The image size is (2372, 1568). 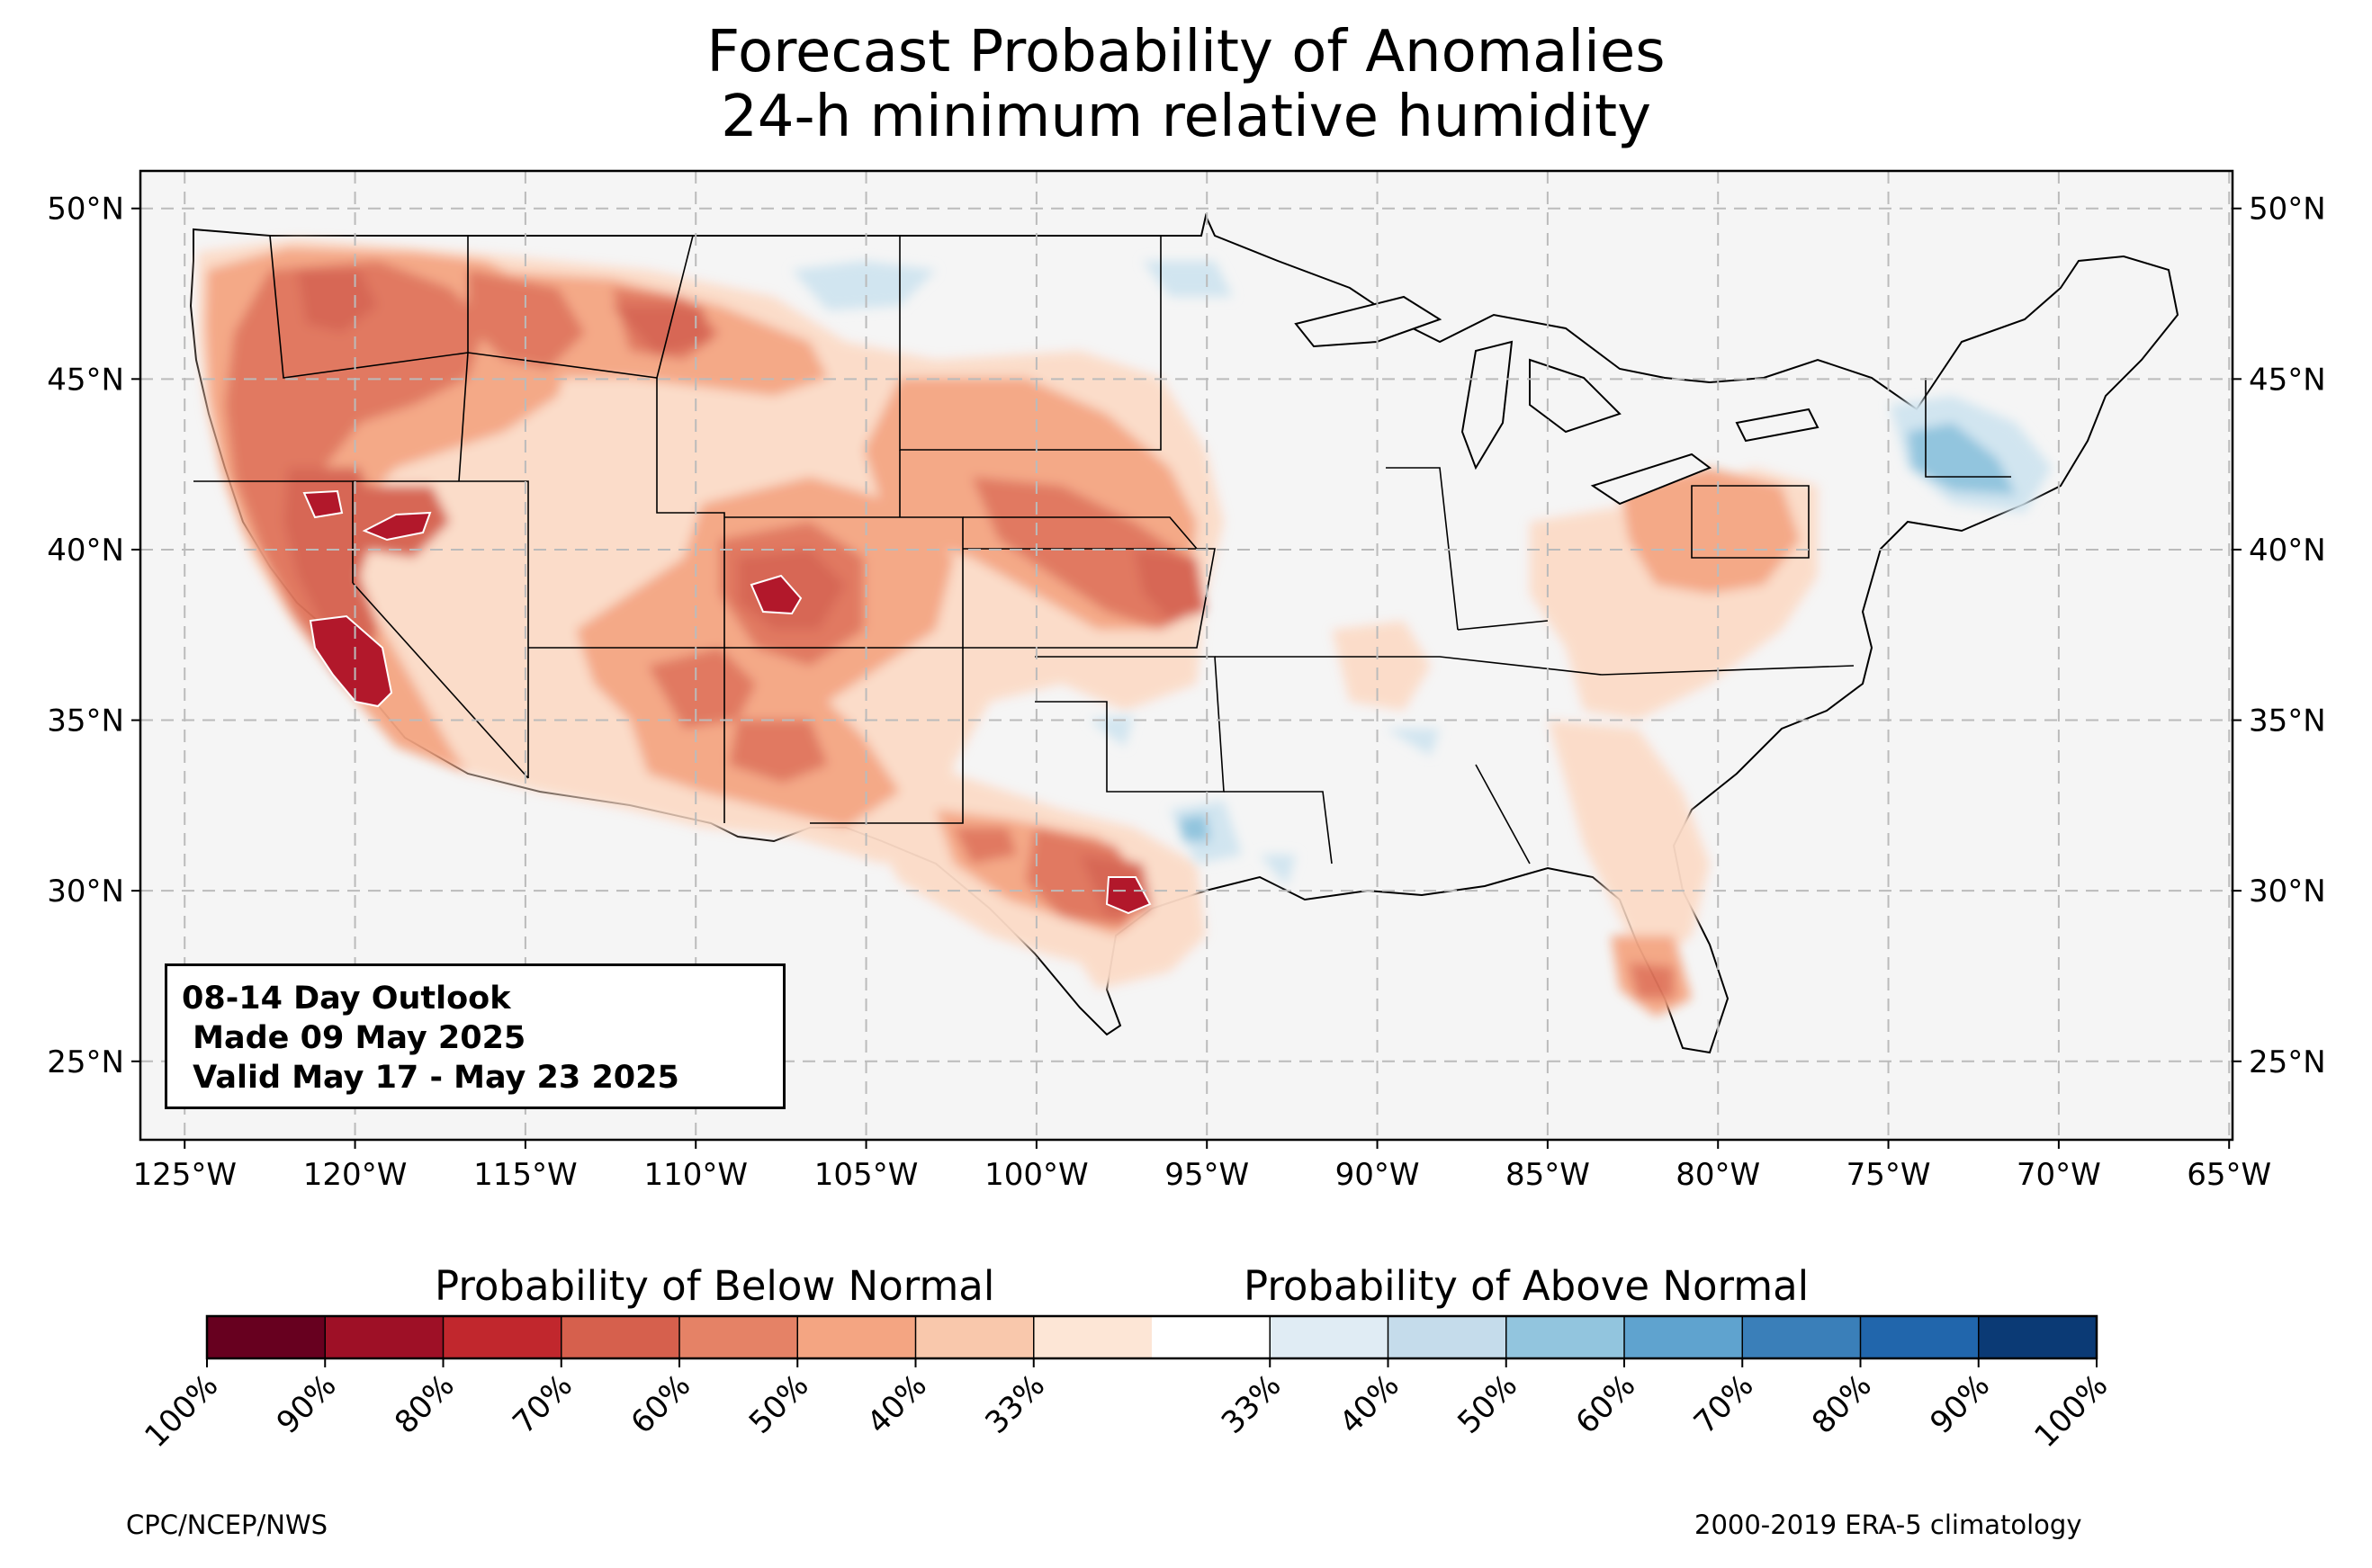 What do you see at coordinates (2287, 721) in the screenshot?
I see `lat-tick-label-right: 35°N` at bounding box center [2287, 721].